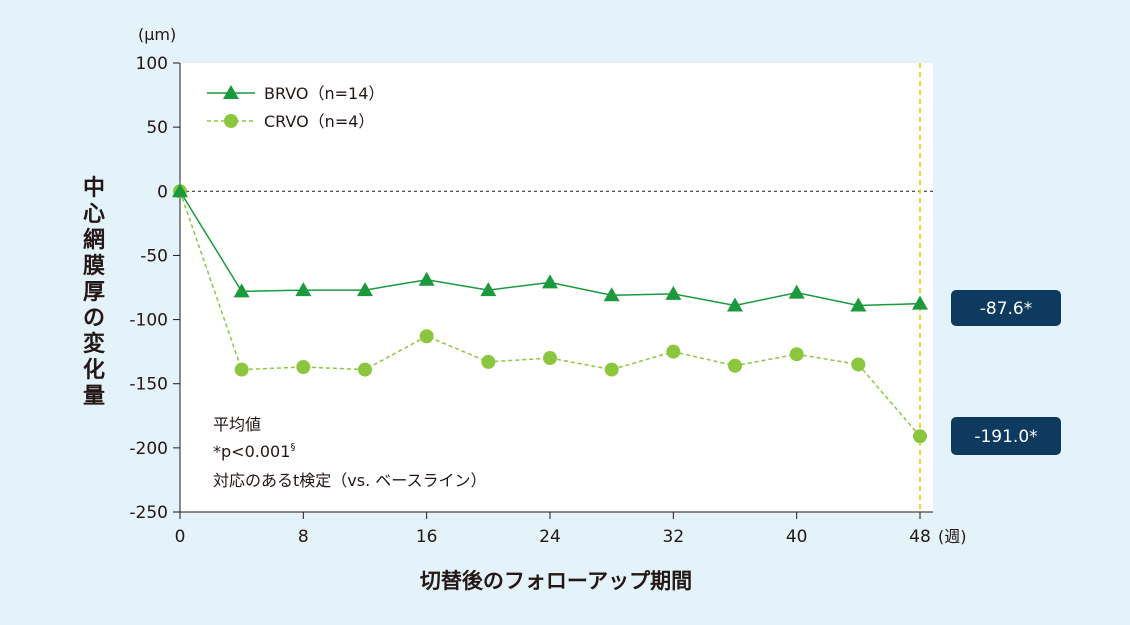  I want to click on y-axis-label-char: 中, so click(94, 188).